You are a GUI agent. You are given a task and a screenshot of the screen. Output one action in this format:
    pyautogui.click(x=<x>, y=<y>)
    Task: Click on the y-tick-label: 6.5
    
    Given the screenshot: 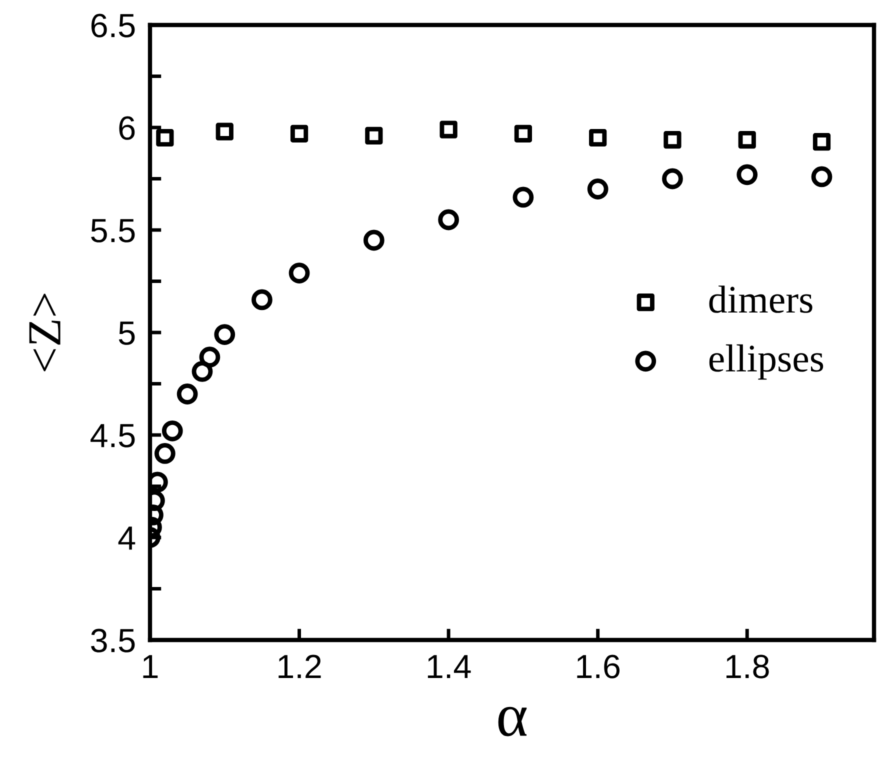 What is the action you would take?
    pyautogui.click(x=113, y=26)
    